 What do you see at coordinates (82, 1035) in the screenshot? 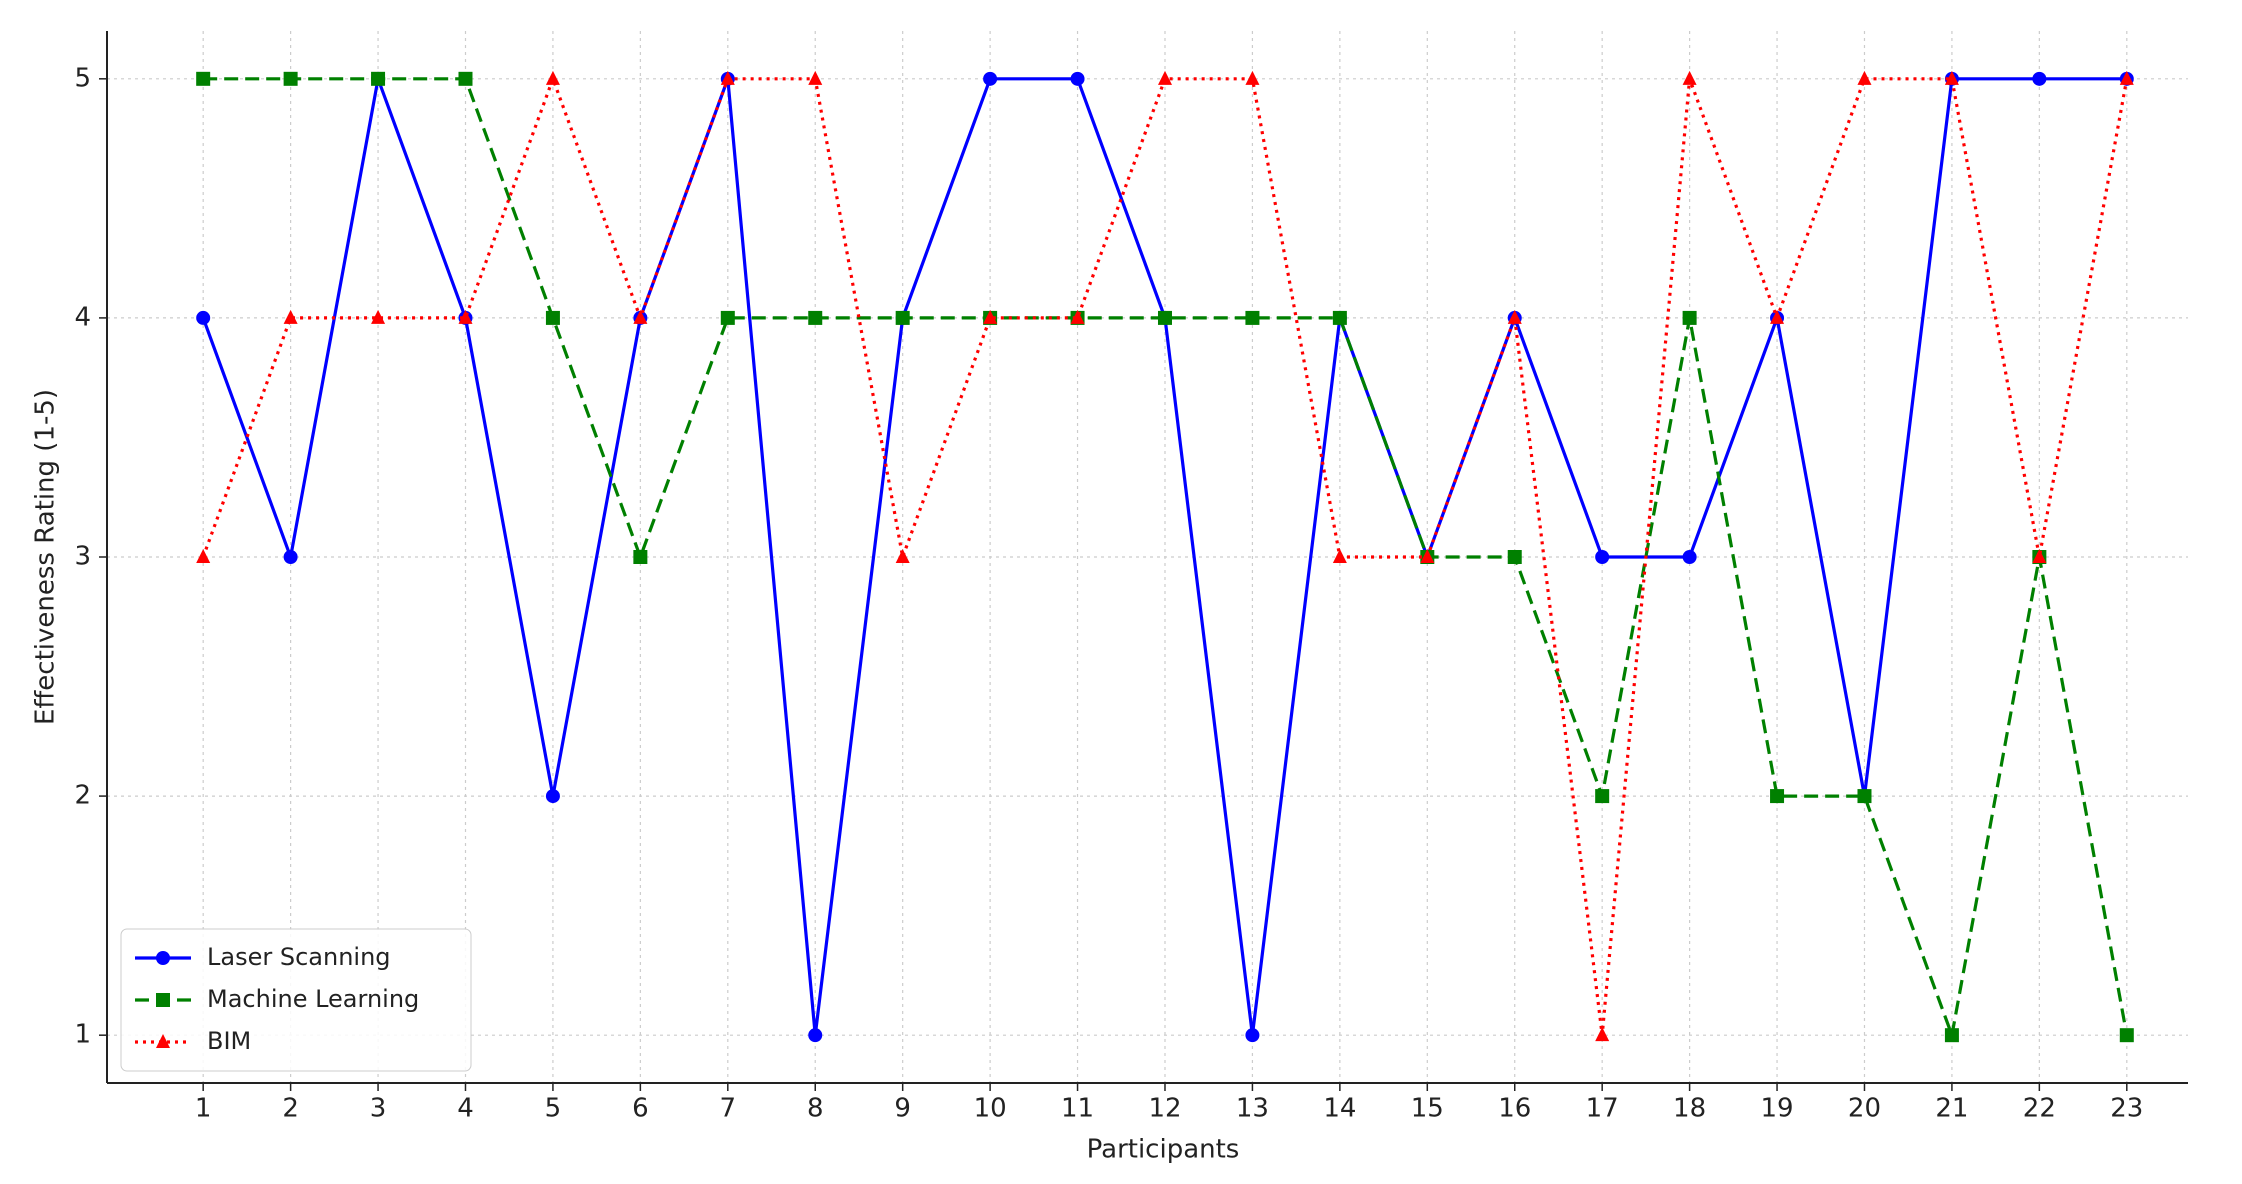
I see `y-tick-label: 1` at bounding box center [82, 1035].